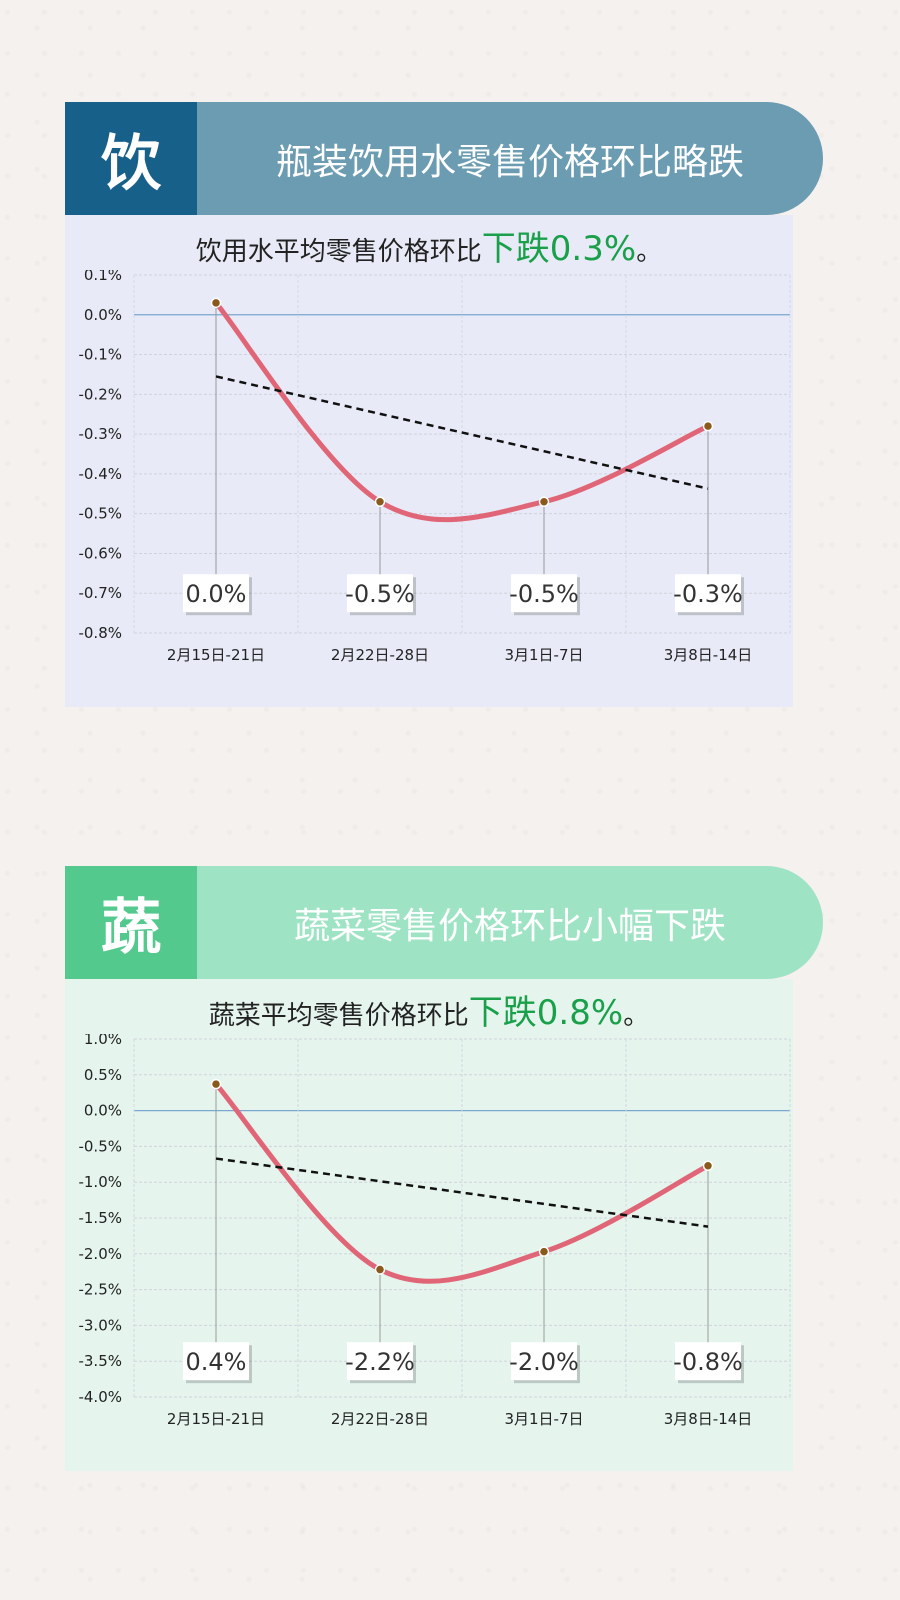 The image size is (900, 1600). What do you see at coordinates (100, 394) in the screenshot?
I see `y-tick-label: -0.2%` at bounding box center [100, 394].